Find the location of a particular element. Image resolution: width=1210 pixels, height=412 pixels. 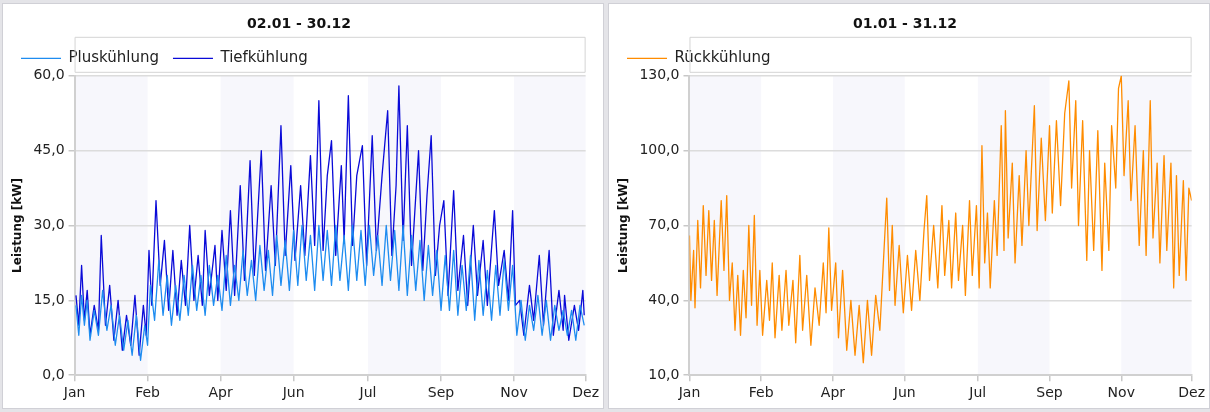

legend-label: Tiefkühlung is located at coordinates (263, 57).